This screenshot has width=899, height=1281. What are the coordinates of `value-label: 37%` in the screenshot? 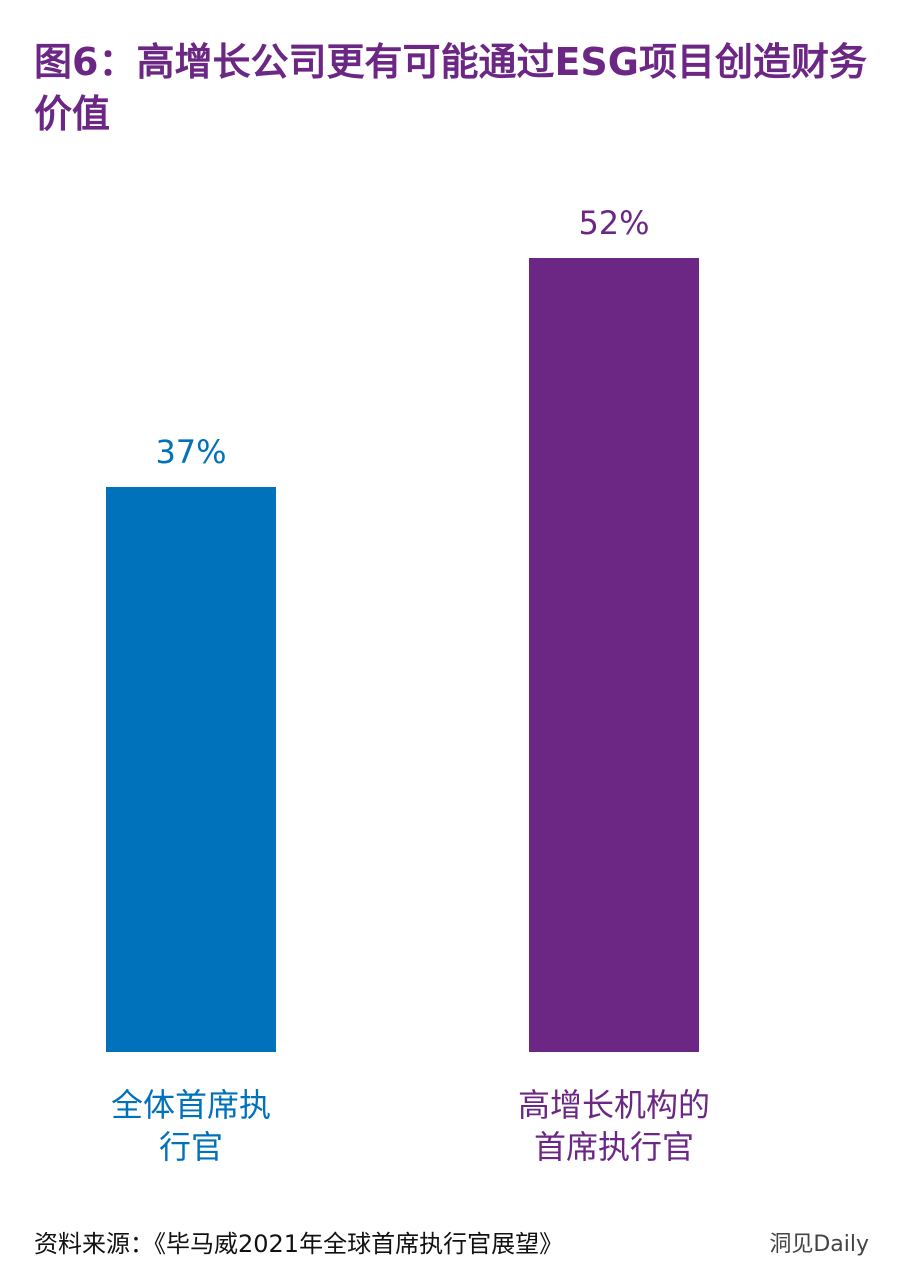 It's located at (191, 452).